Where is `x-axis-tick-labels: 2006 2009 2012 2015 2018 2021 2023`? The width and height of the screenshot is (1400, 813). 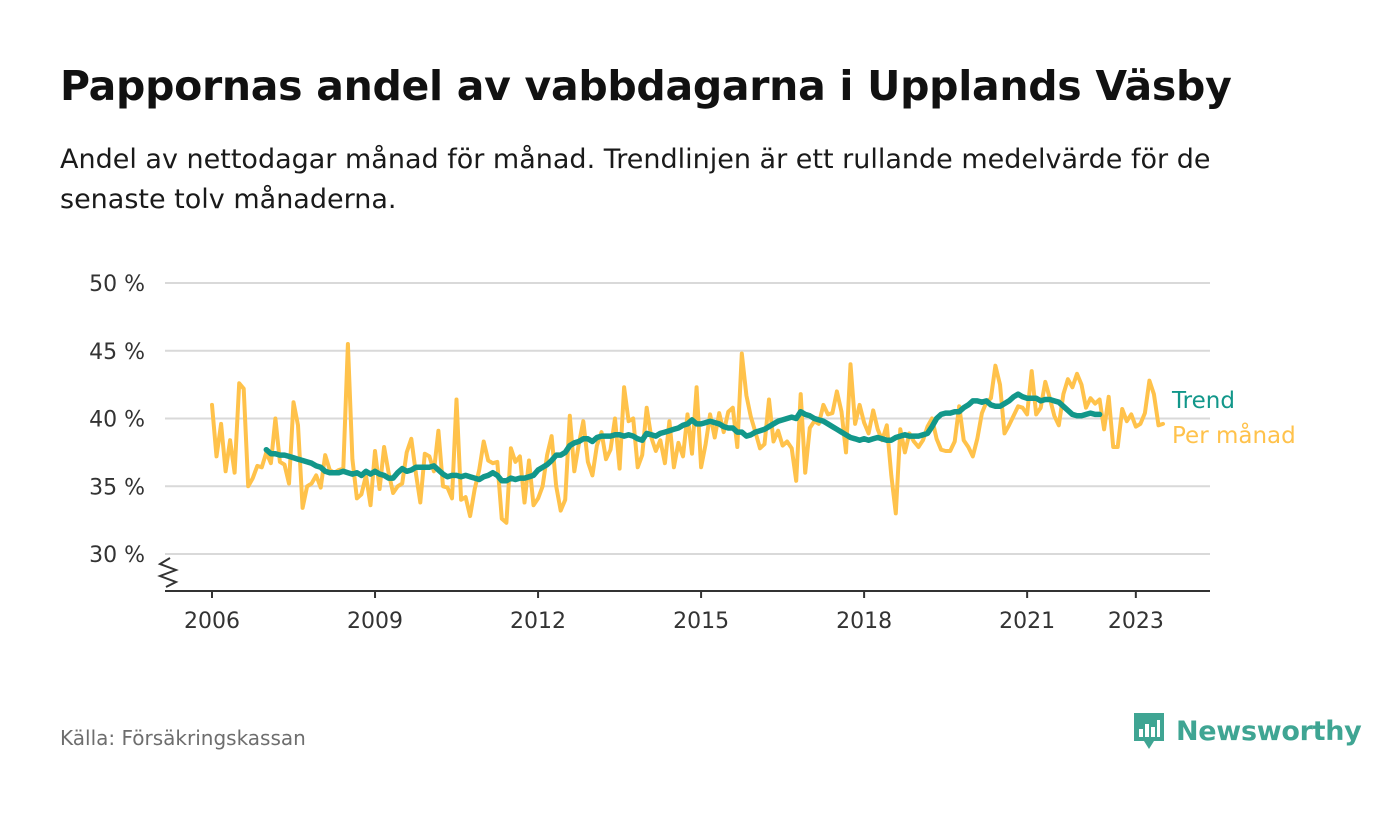 x-axis-tick-labels: 2006 2009 2012 2015 2018 2021 2023 is located at coordinates (674, 612).